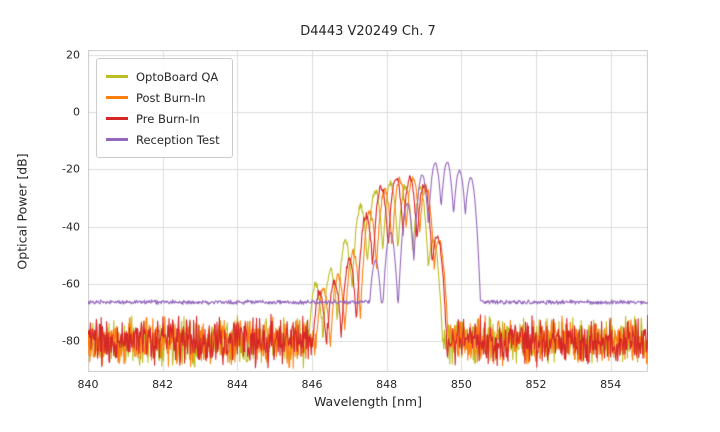  Describe the element at coordinates (368, 31) in the screenshot. I see `chart-title: D4443 V20249 Ch. 7` at that location.